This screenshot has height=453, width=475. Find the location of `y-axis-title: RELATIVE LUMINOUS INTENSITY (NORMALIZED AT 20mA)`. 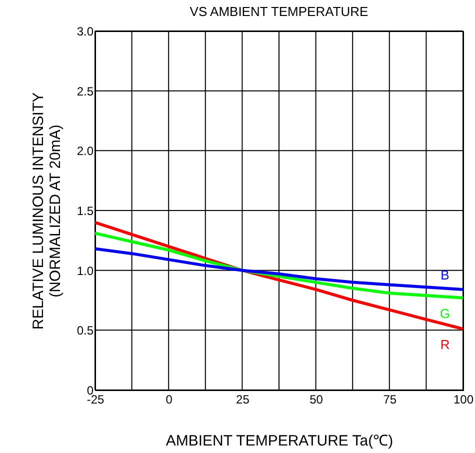

y-axis-title: RELATIVE LUMINOUS INTENSITY (NORMALIZED AT 20mA) is located at coordinates (47, 211).